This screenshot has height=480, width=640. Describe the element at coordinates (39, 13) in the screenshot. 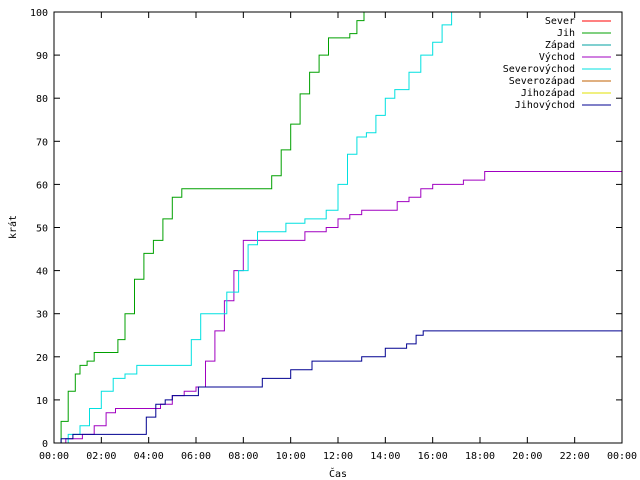

I see `y-tick-label: 100` at that location.